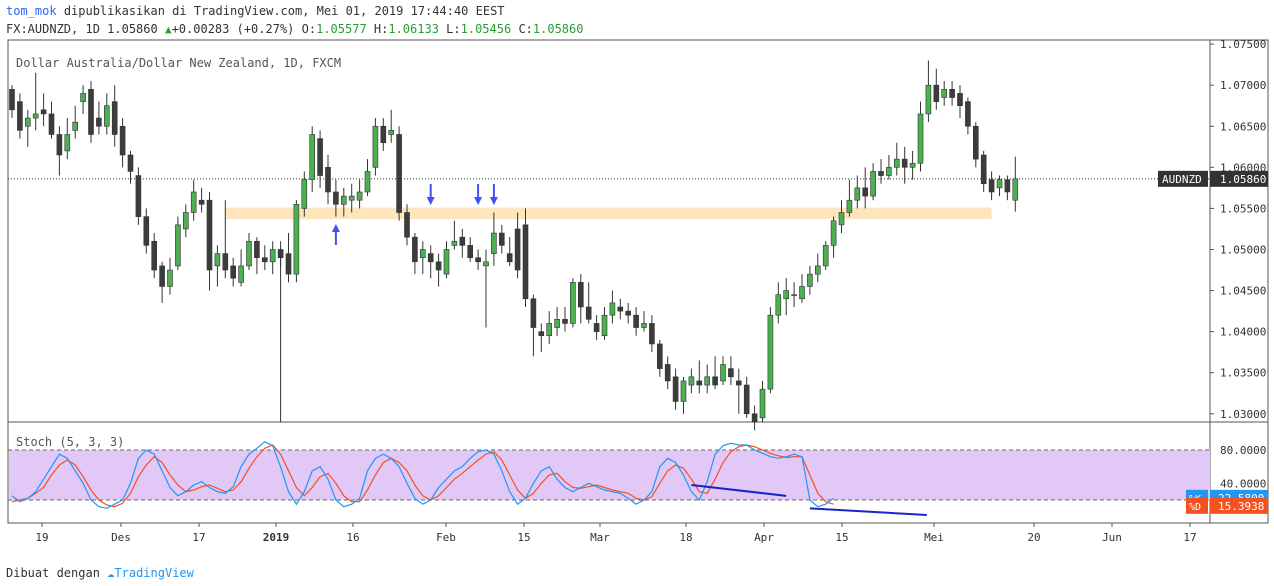 Image resolution: width=1274 pixels, height=586 pixels. Describe the element at coordinates (352, 537) in the screenshot. I see `time-tick-label: 16` at that location.